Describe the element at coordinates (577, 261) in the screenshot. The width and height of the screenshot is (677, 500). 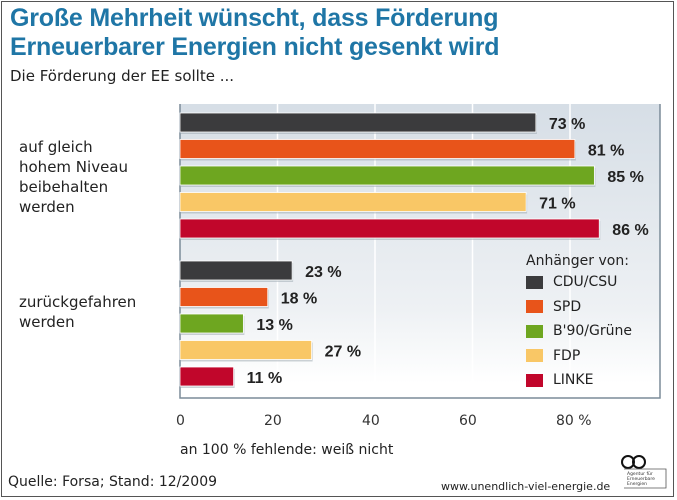
I see `legend-title: Anhänger von:` at that location.